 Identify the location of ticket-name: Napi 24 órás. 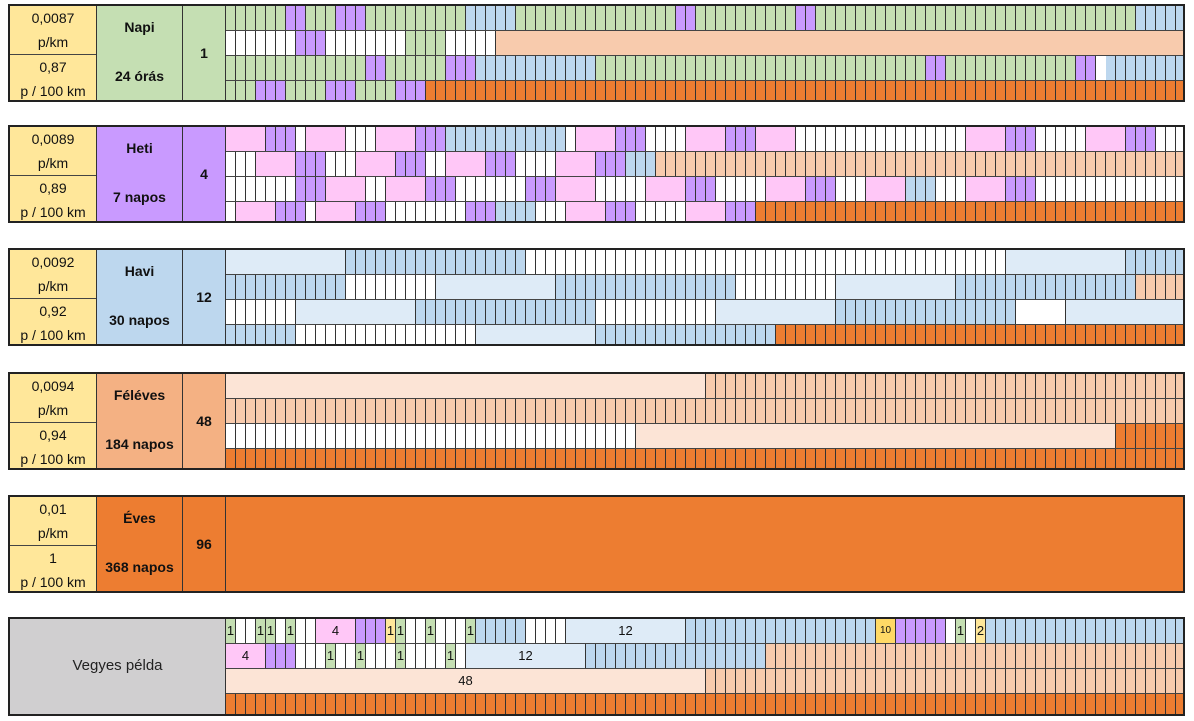
(140, 53).